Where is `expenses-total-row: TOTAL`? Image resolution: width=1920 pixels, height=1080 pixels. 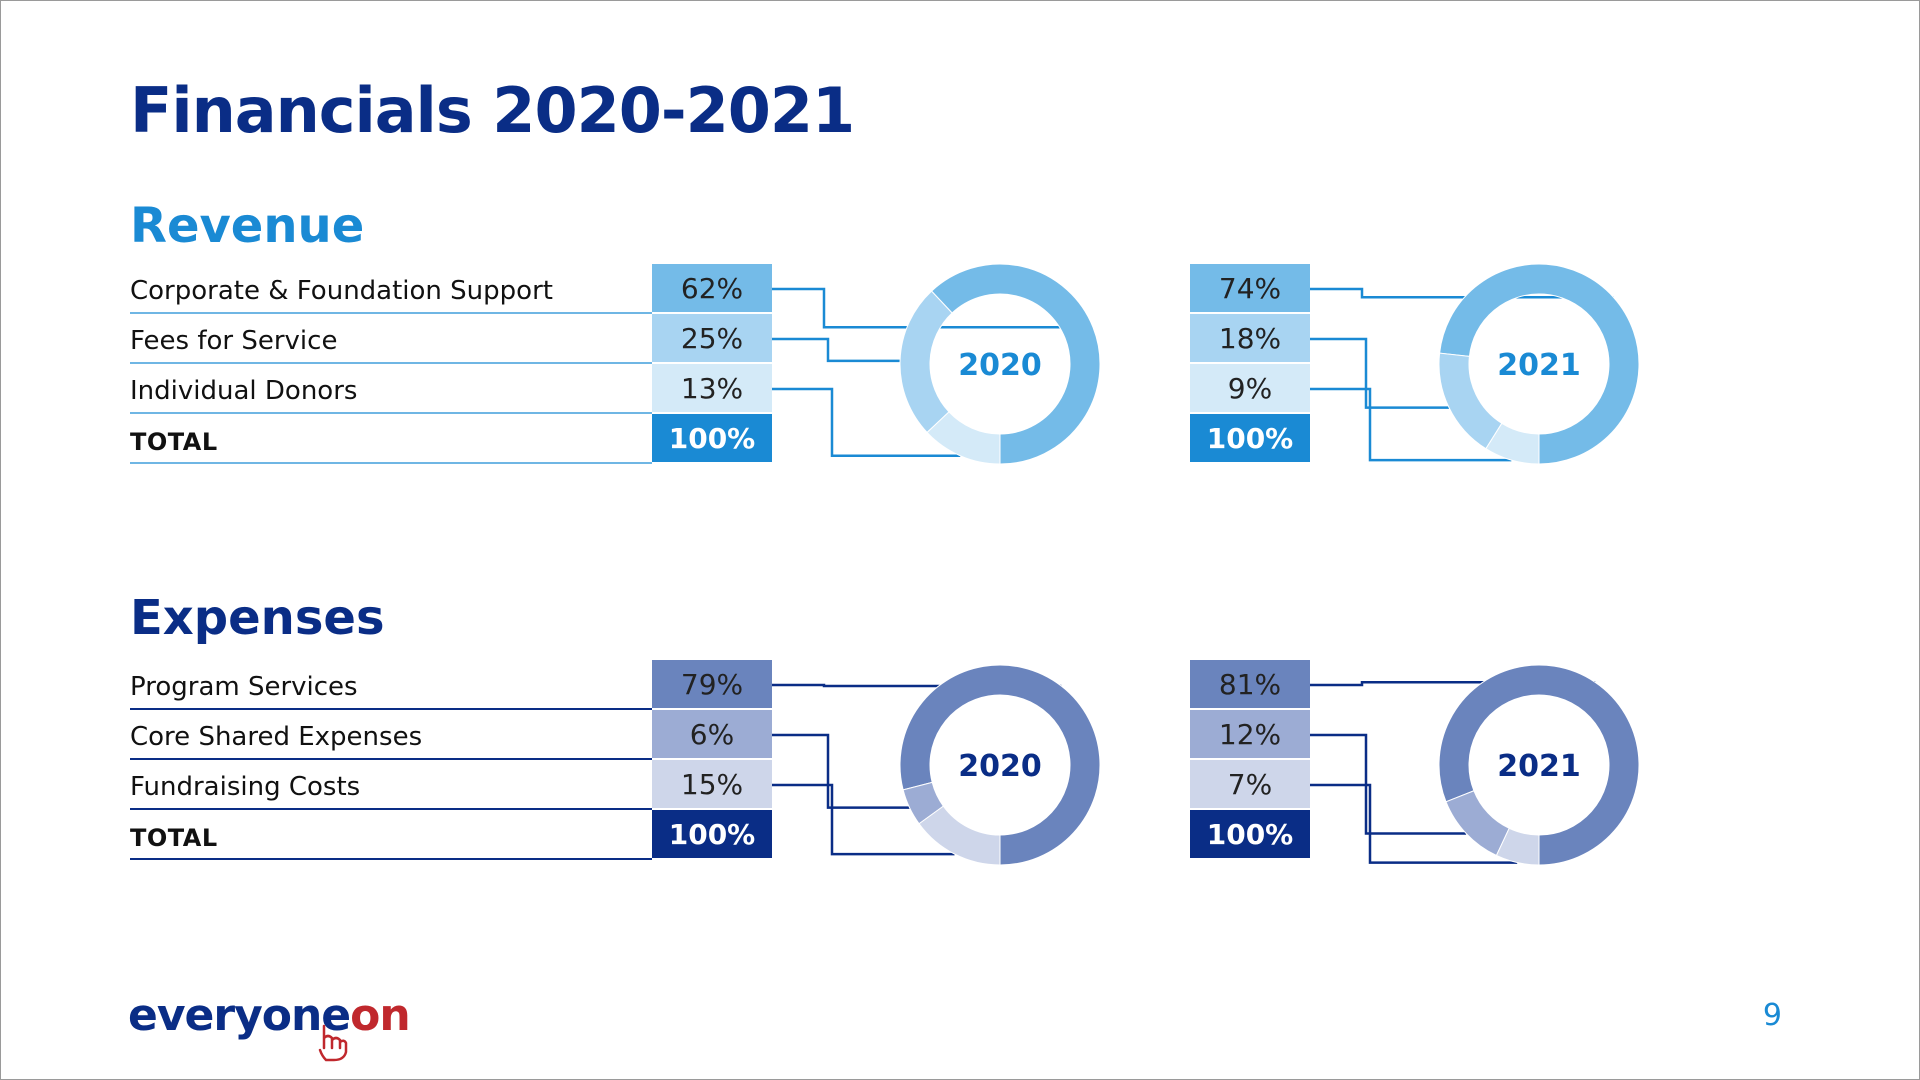
expenses-total-row: TOTAL is located at coordinates (391, 835).